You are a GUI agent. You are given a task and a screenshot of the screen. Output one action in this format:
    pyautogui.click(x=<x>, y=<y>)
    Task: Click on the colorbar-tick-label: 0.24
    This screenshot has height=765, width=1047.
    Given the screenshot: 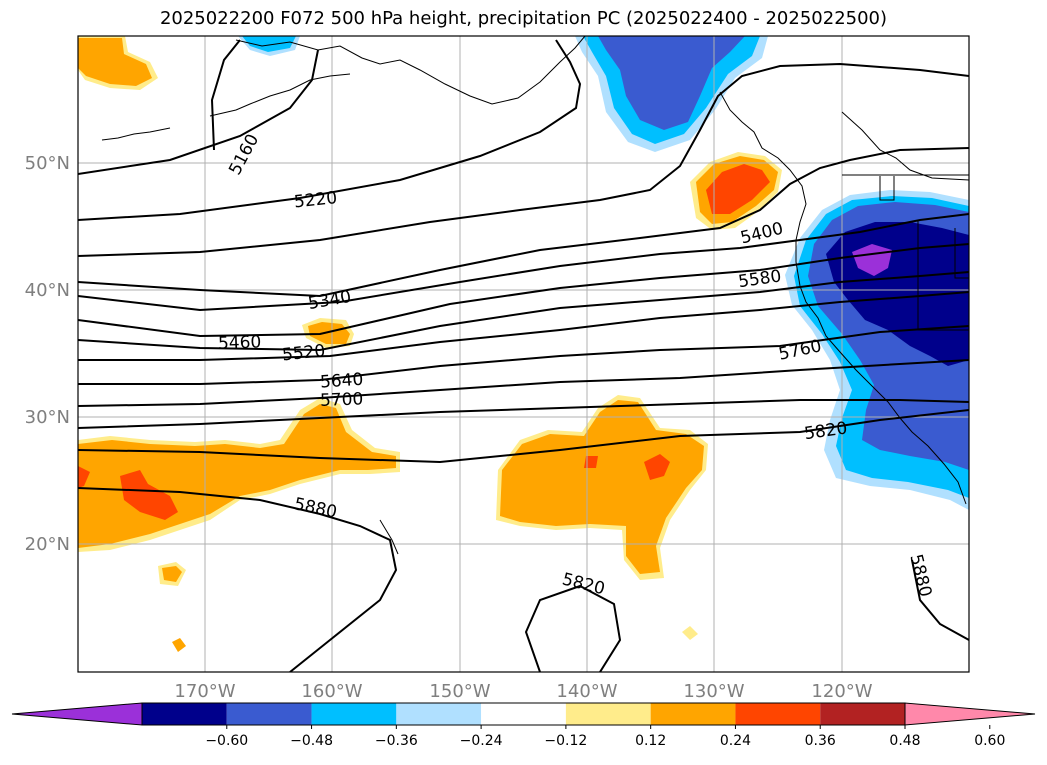 What is the action you would take?
    pyautogui.click(x=735, y=741)
    